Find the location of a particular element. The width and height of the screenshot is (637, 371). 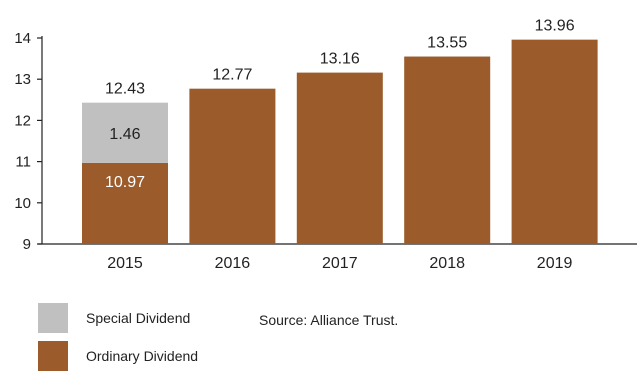

x-tick-label: 2019 is located at coordinates (555, 263).